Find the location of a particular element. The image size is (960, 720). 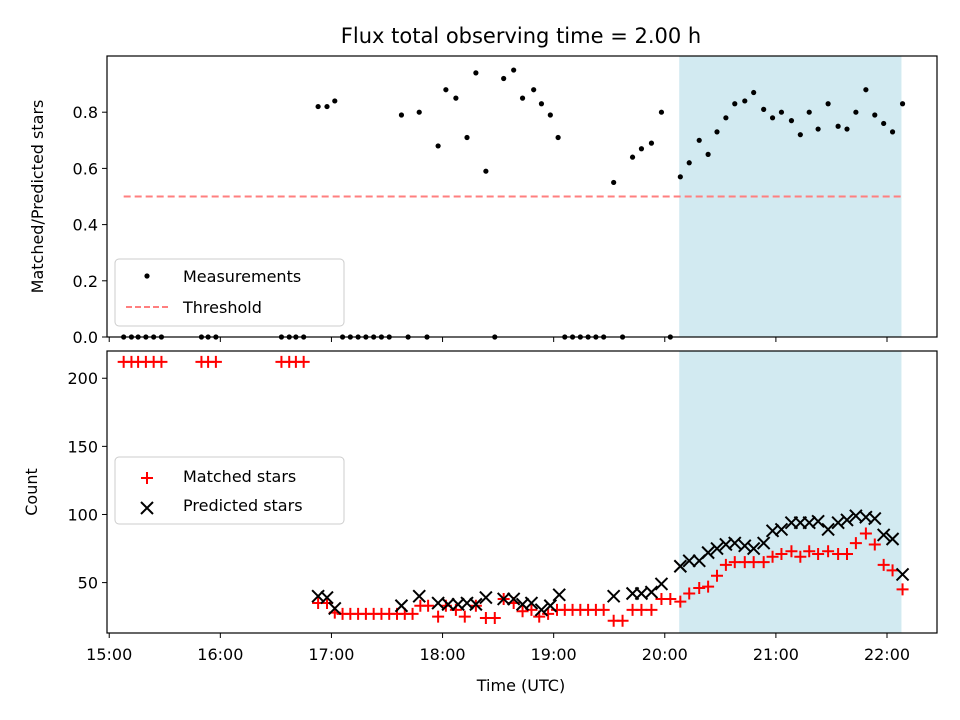

top-legend: Measurements Threshold is located at coordinates (229, 292).